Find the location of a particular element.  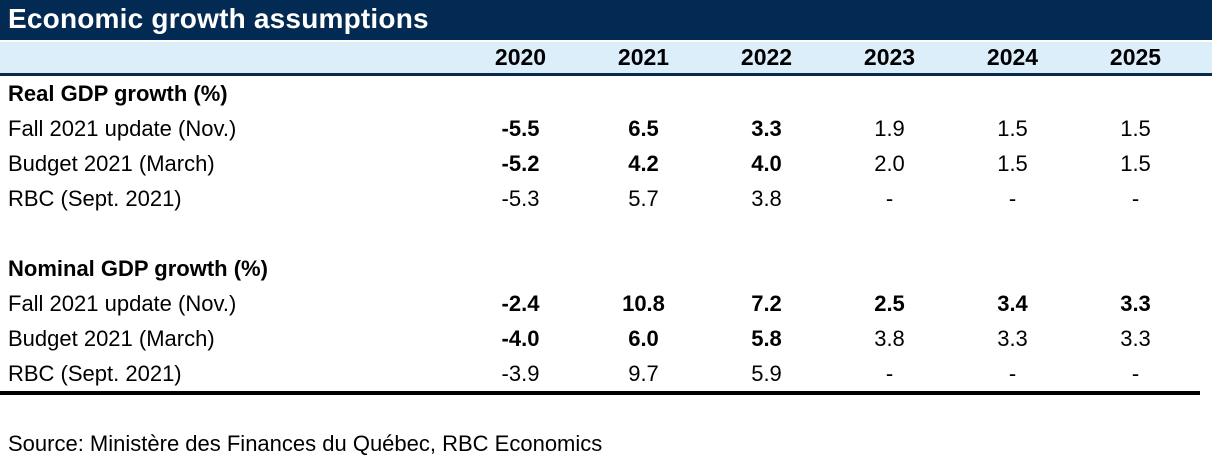

value-cell: 2.5 is located at coordinates (889, 303).